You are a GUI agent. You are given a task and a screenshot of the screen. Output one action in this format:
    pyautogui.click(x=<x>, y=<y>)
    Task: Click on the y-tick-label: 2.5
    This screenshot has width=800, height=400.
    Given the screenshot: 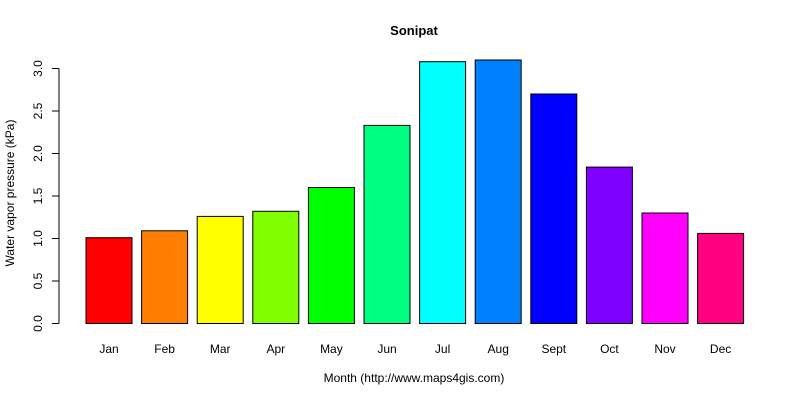 What is the action you would take?
    pyautogui.click(x=38, y=110)
    